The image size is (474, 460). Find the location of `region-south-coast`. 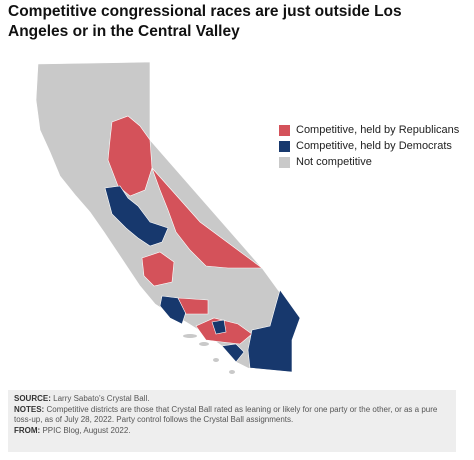

region-south-coast is located at coordinates (233, 353).